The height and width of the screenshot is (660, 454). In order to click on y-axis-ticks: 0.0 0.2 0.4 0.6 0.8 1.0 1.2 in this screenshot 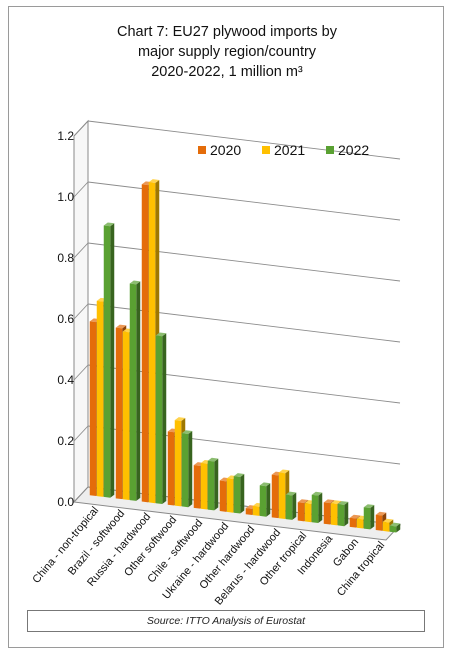, I will do `click(65, 319)`.